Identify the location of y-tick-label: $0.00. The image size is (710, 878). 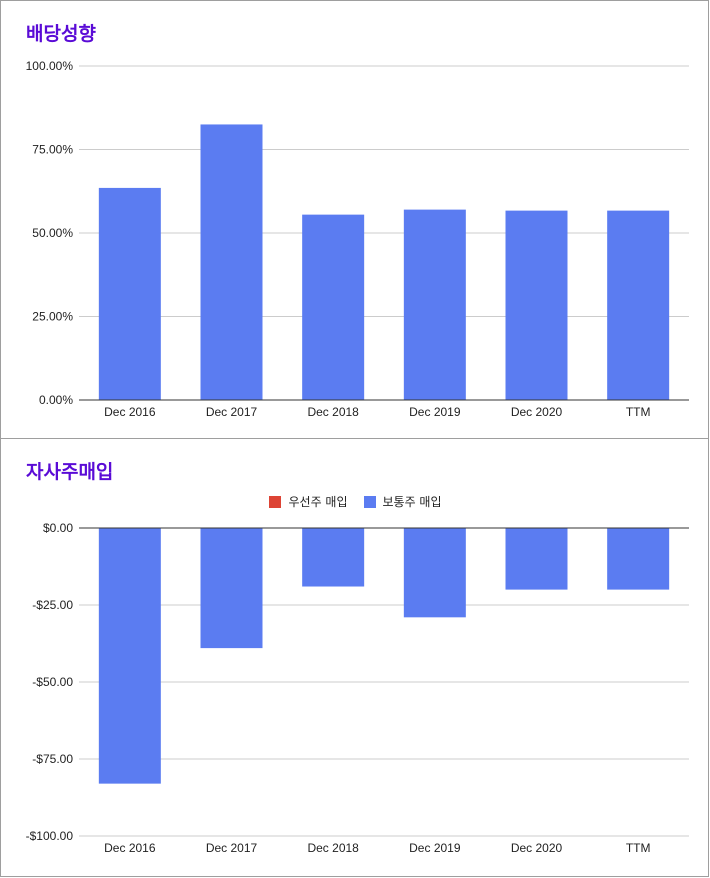
(58, 528).